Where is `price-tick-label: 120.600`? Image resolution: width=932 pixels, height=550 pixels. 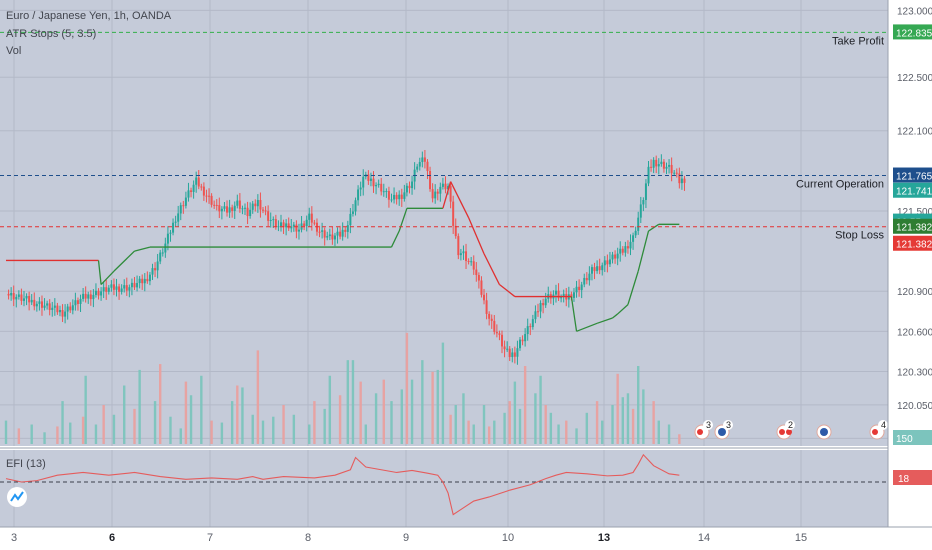
price-tick-label: 120.600 is located at coordinates (914, 332).